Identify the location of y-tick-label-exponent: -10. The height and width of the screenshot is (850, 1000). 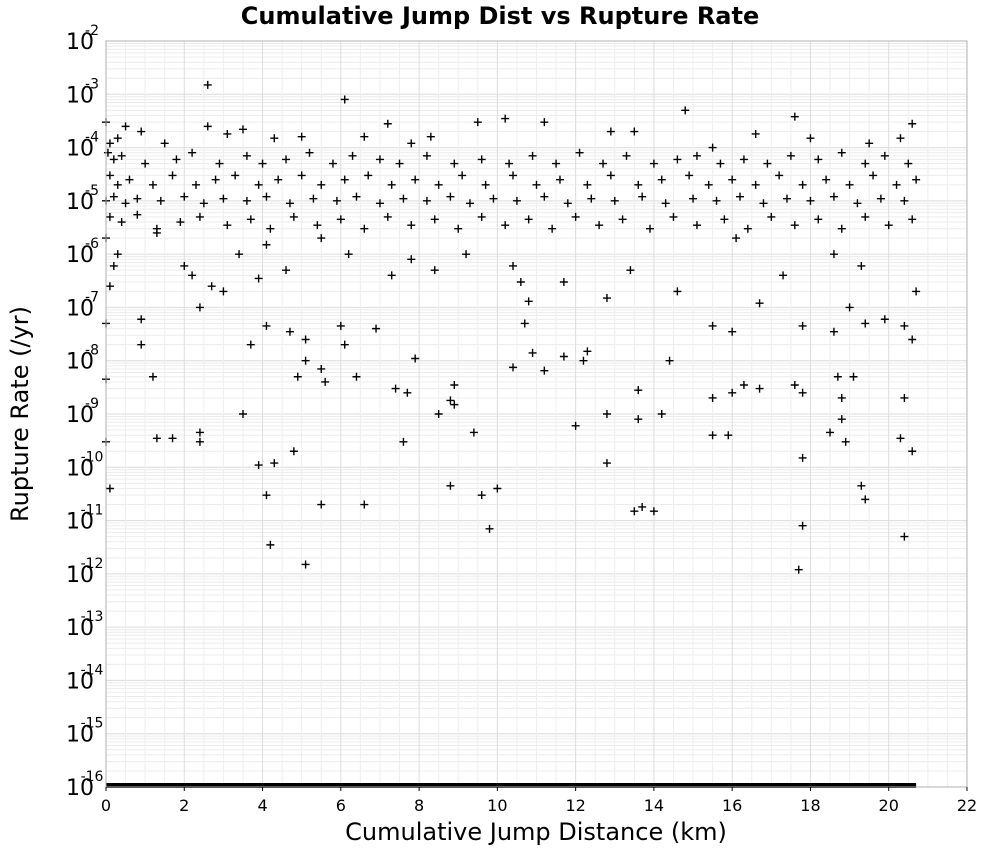
(92, 457).